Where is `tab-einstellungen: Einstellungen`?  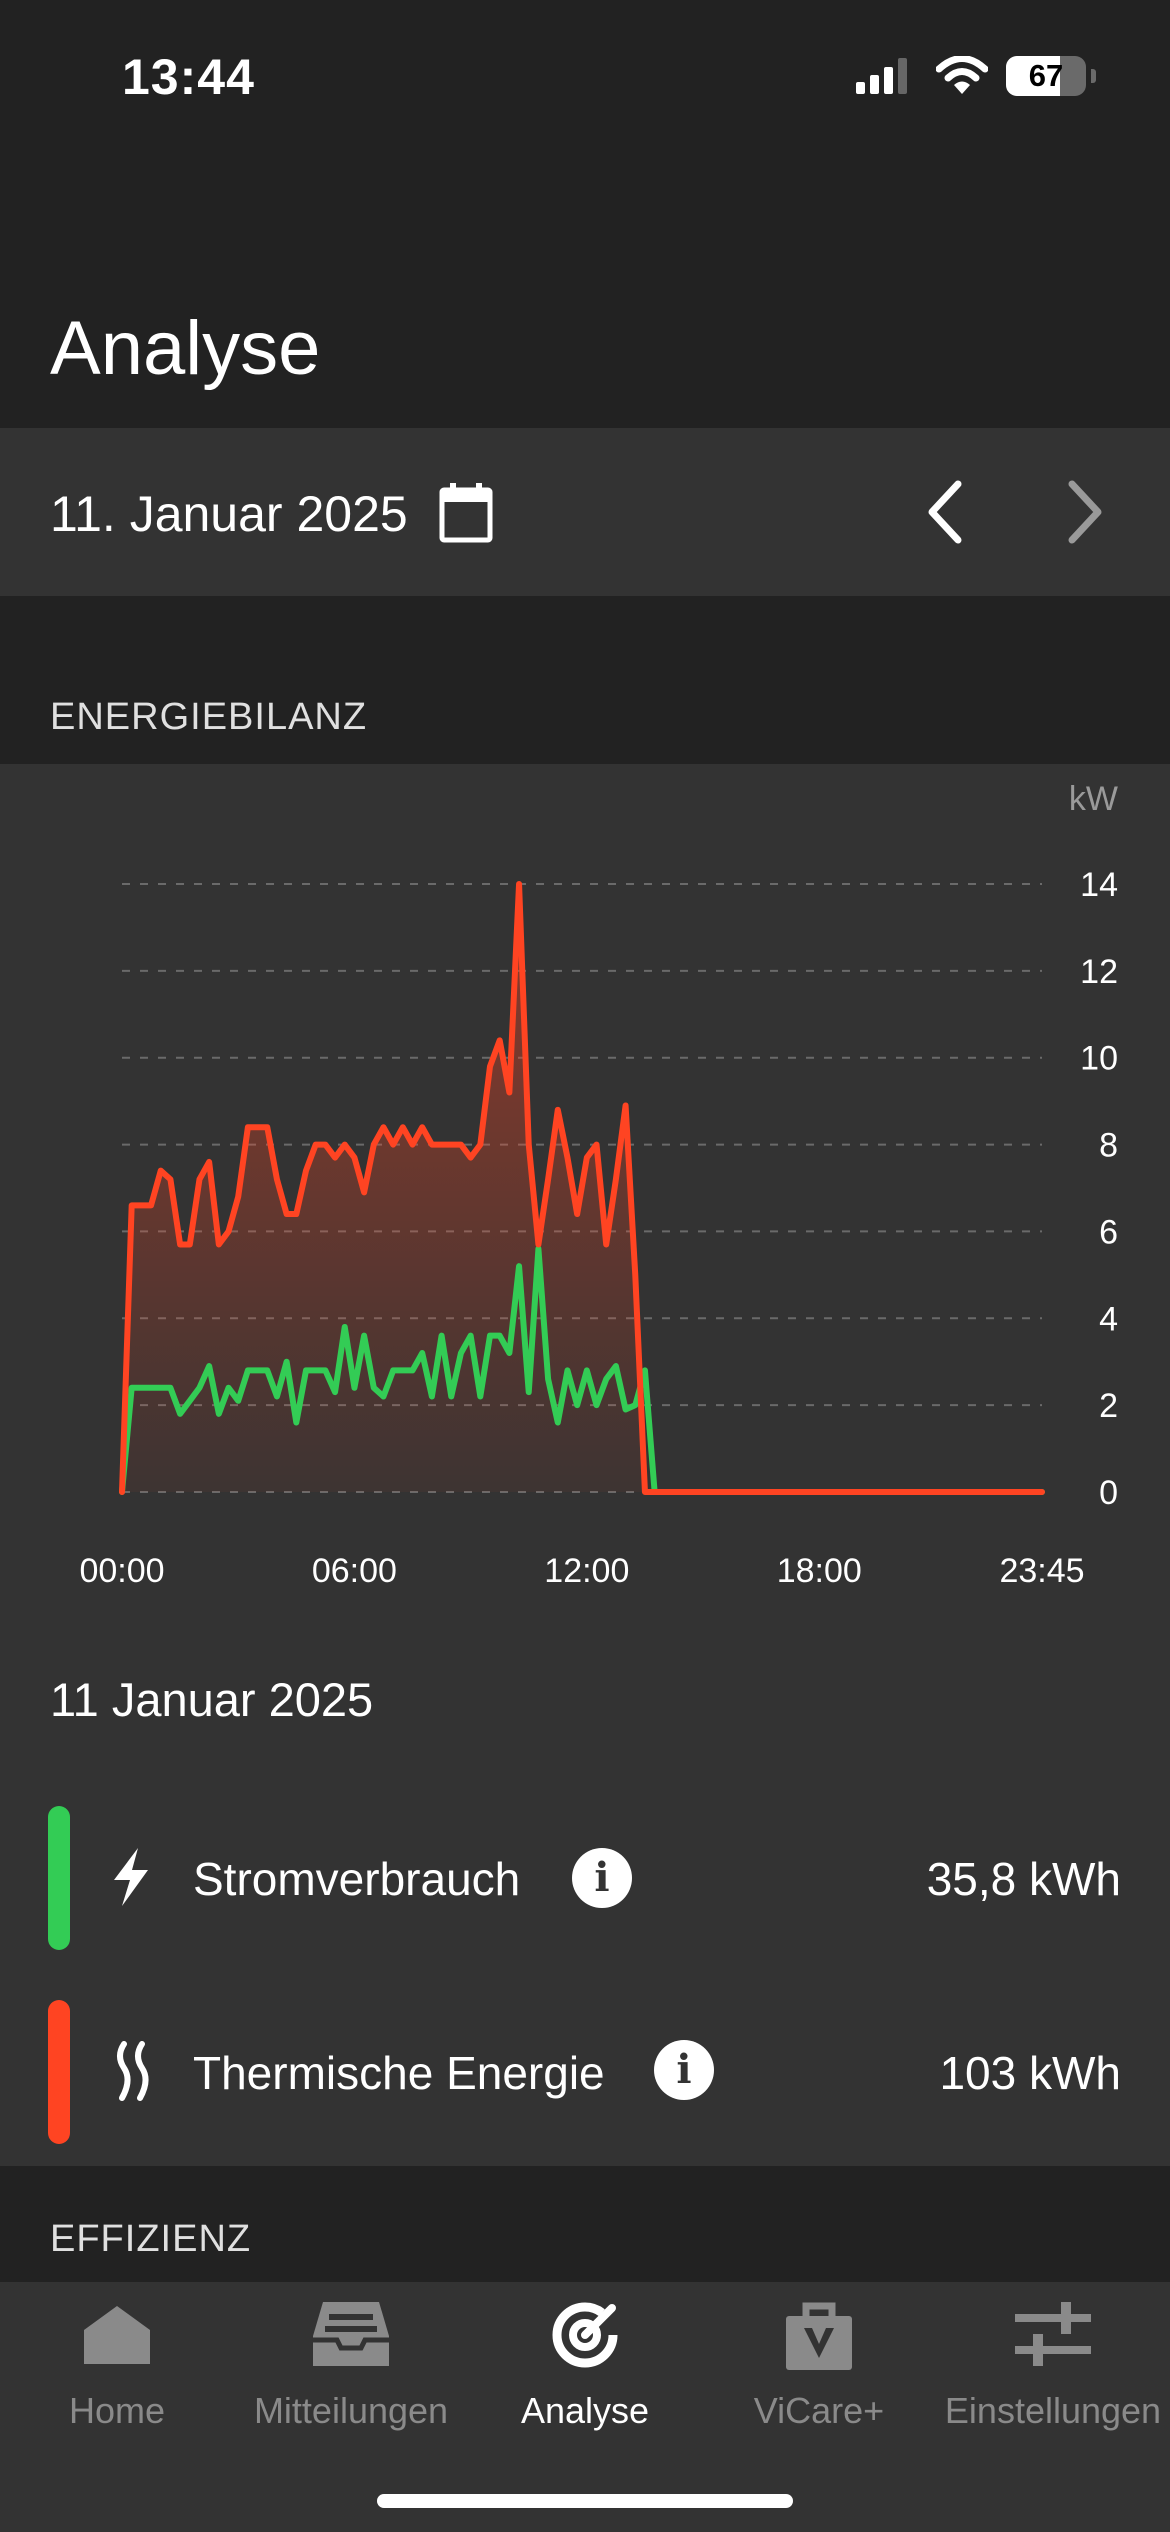 tab-einstellungen: Einstellungen is located at coordinates (1053, 2365).